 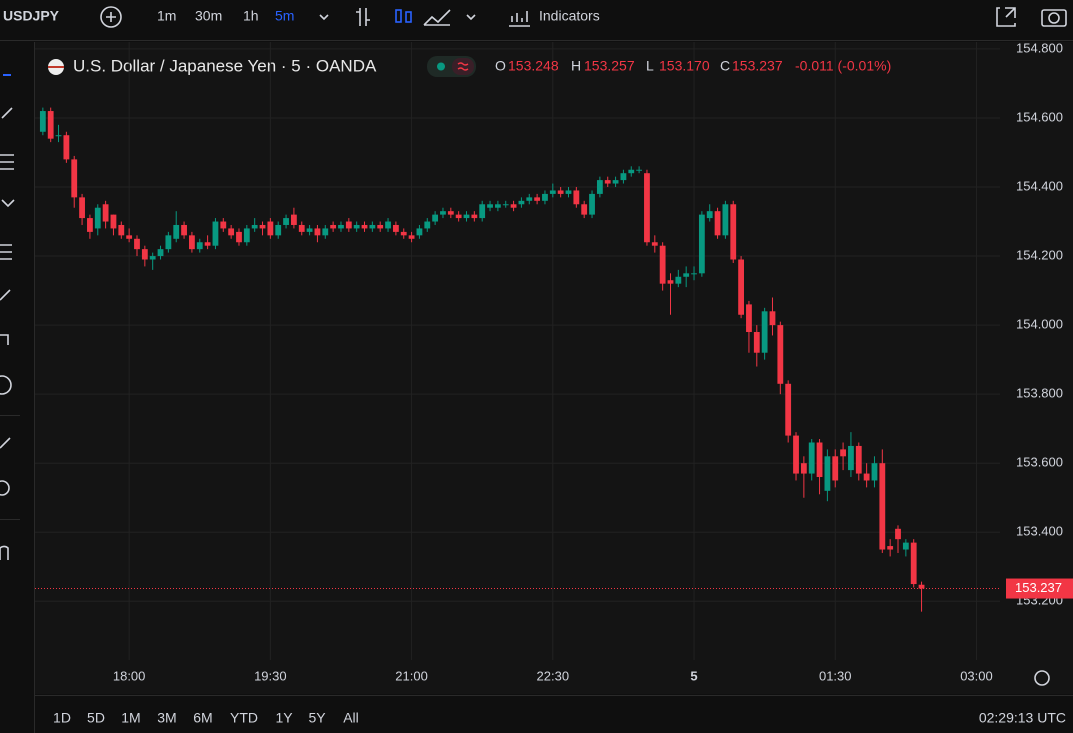 I want to click on range-button: 6M, so click(x=202, y=718).